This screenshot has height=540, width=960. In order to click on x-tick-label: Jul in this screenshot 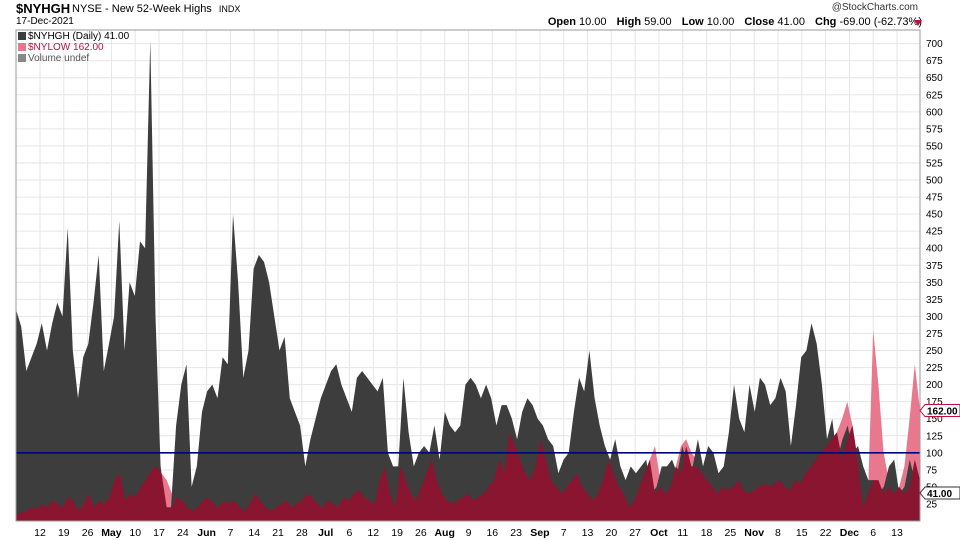, I will do `click(325, 533)`.